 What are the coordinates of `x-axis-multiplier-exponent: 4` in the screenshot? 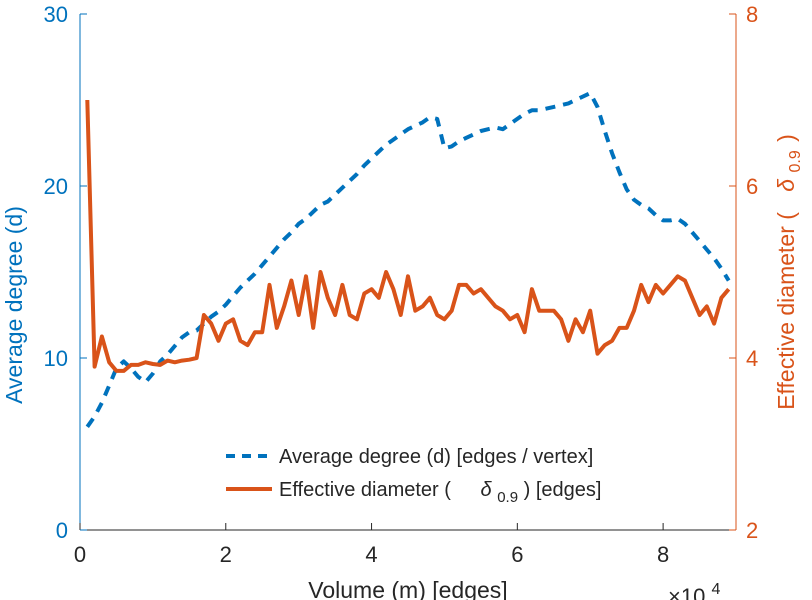 It's located at (715, 589).